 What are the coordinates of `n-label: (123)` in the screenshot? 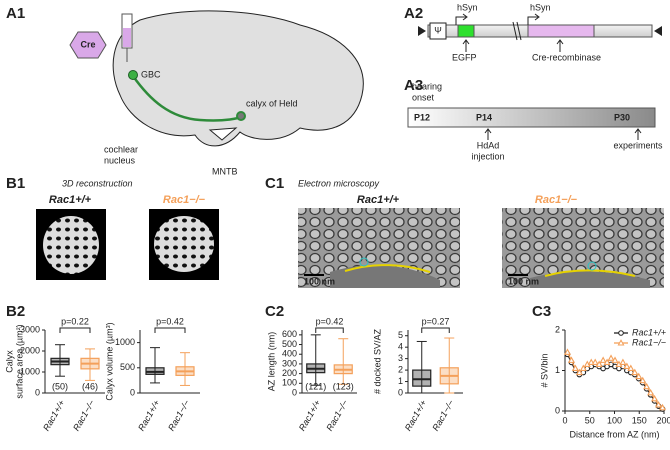 It's located at (343, 386).